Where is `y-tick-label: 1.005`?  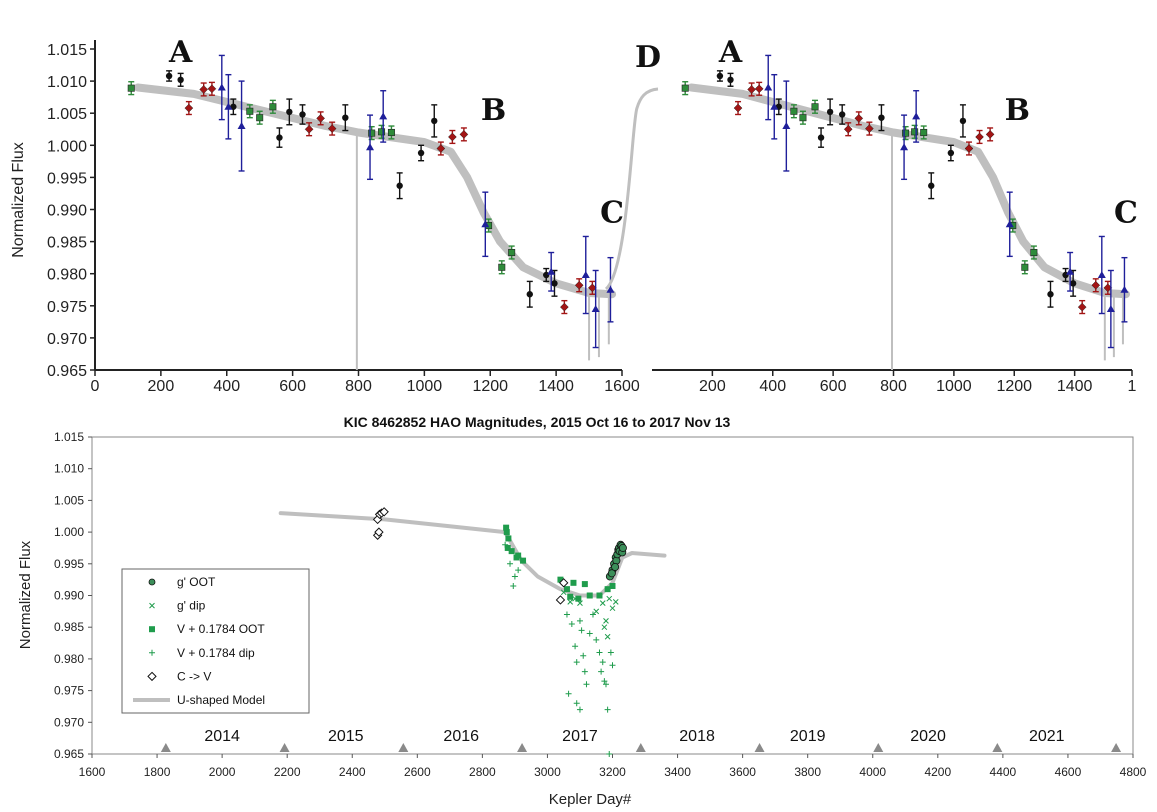 y-tick-label: 1.005 is located at coordinates (67, 114).